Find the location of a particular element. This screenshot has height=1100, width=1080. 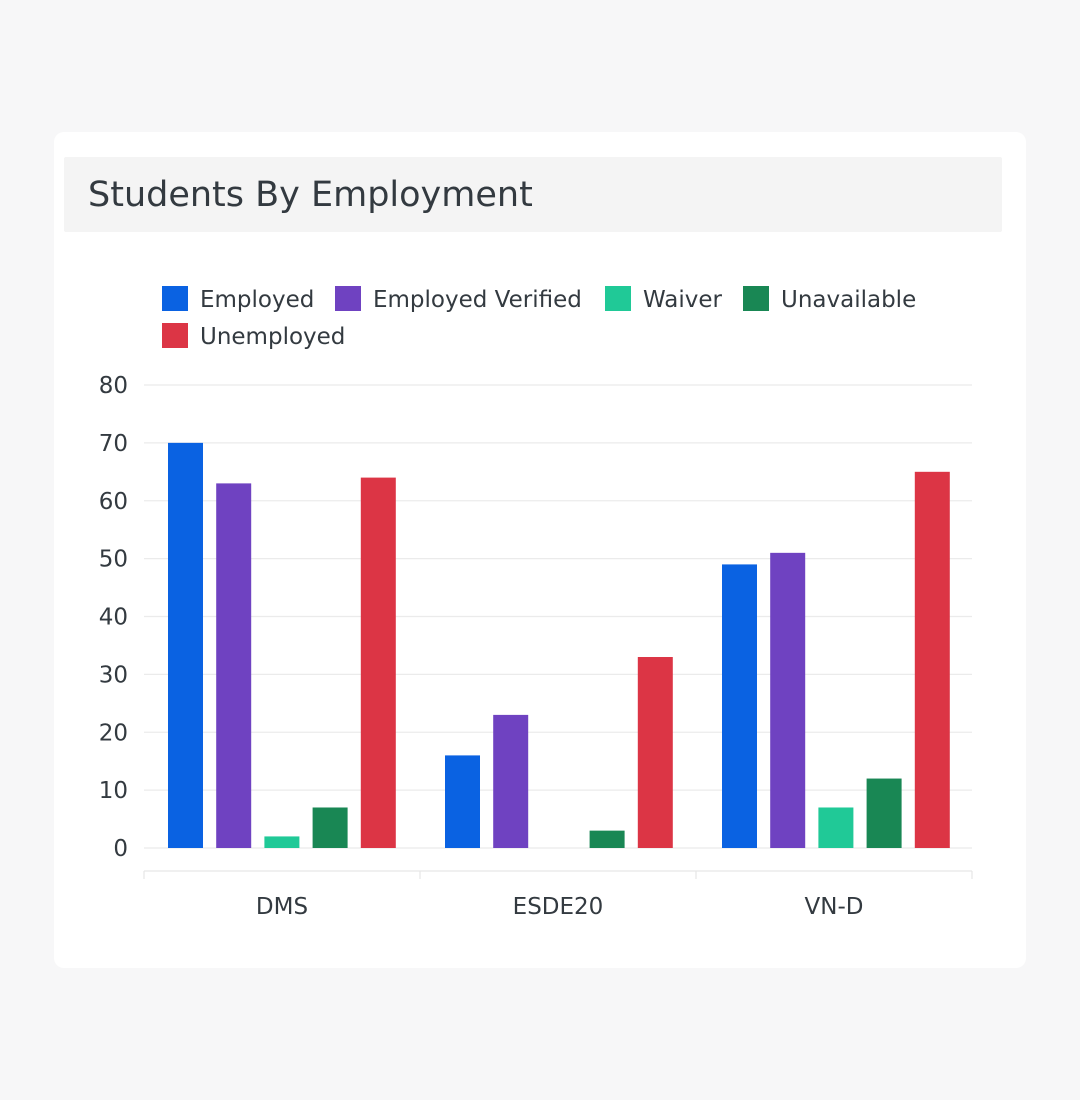

bar-group-vn-d is located at coordinates (836, 659).